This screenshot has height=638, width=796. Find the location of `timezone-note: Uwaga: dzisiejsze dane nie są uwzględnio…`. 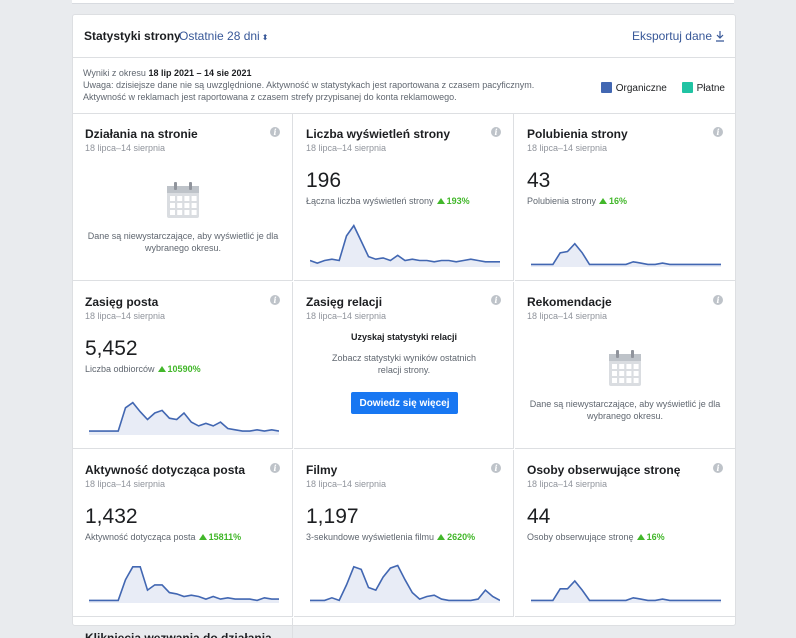

timezone-note: Uwaga: dzisiejsze dane nie są uwzględnio… is located at coordinates (309, 85).